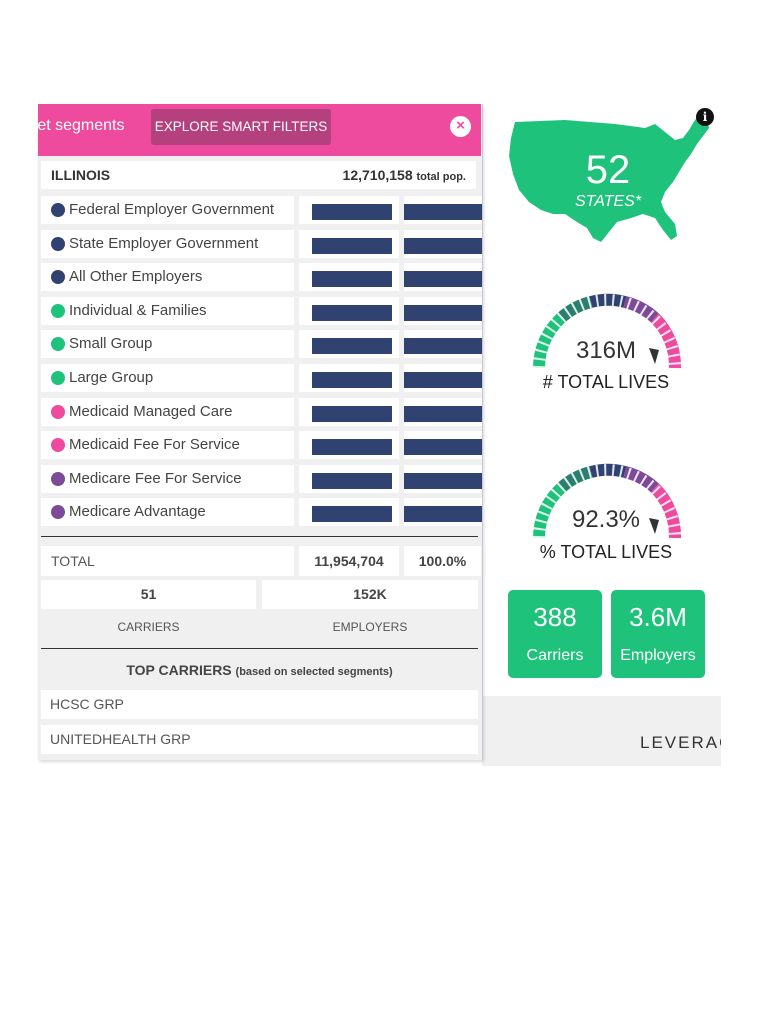  I want to click on total-percent: 100.0%, so click(442, 561).